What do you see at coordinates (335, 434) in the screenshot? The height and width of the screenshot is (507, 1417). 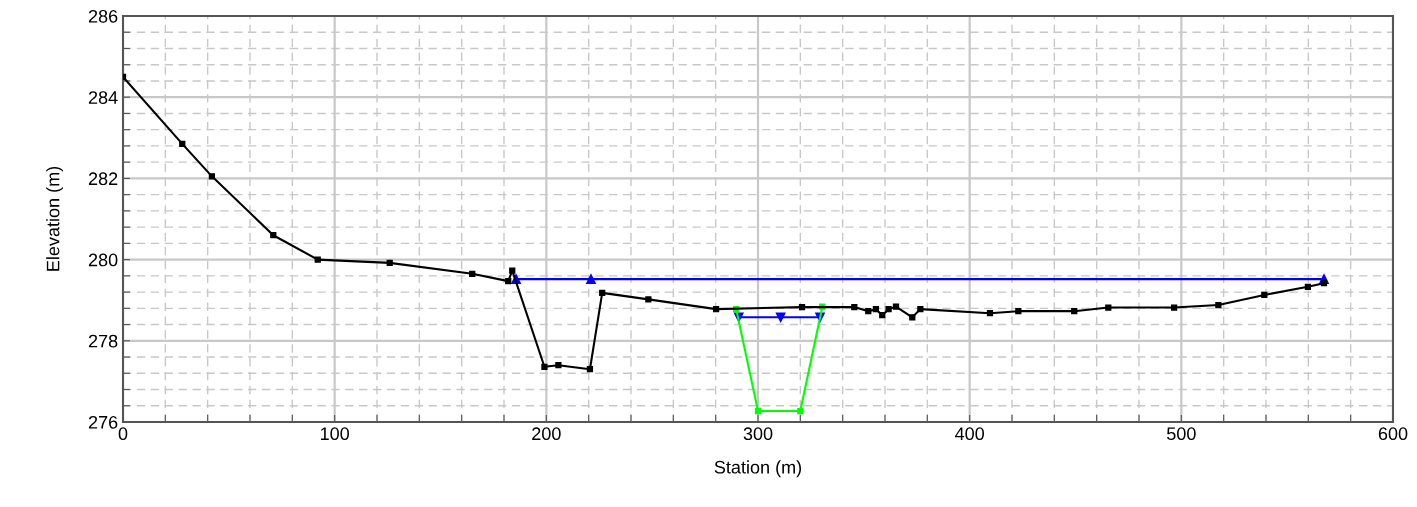 I see `x-tick-label: 100` at bounding box center [335, 434].